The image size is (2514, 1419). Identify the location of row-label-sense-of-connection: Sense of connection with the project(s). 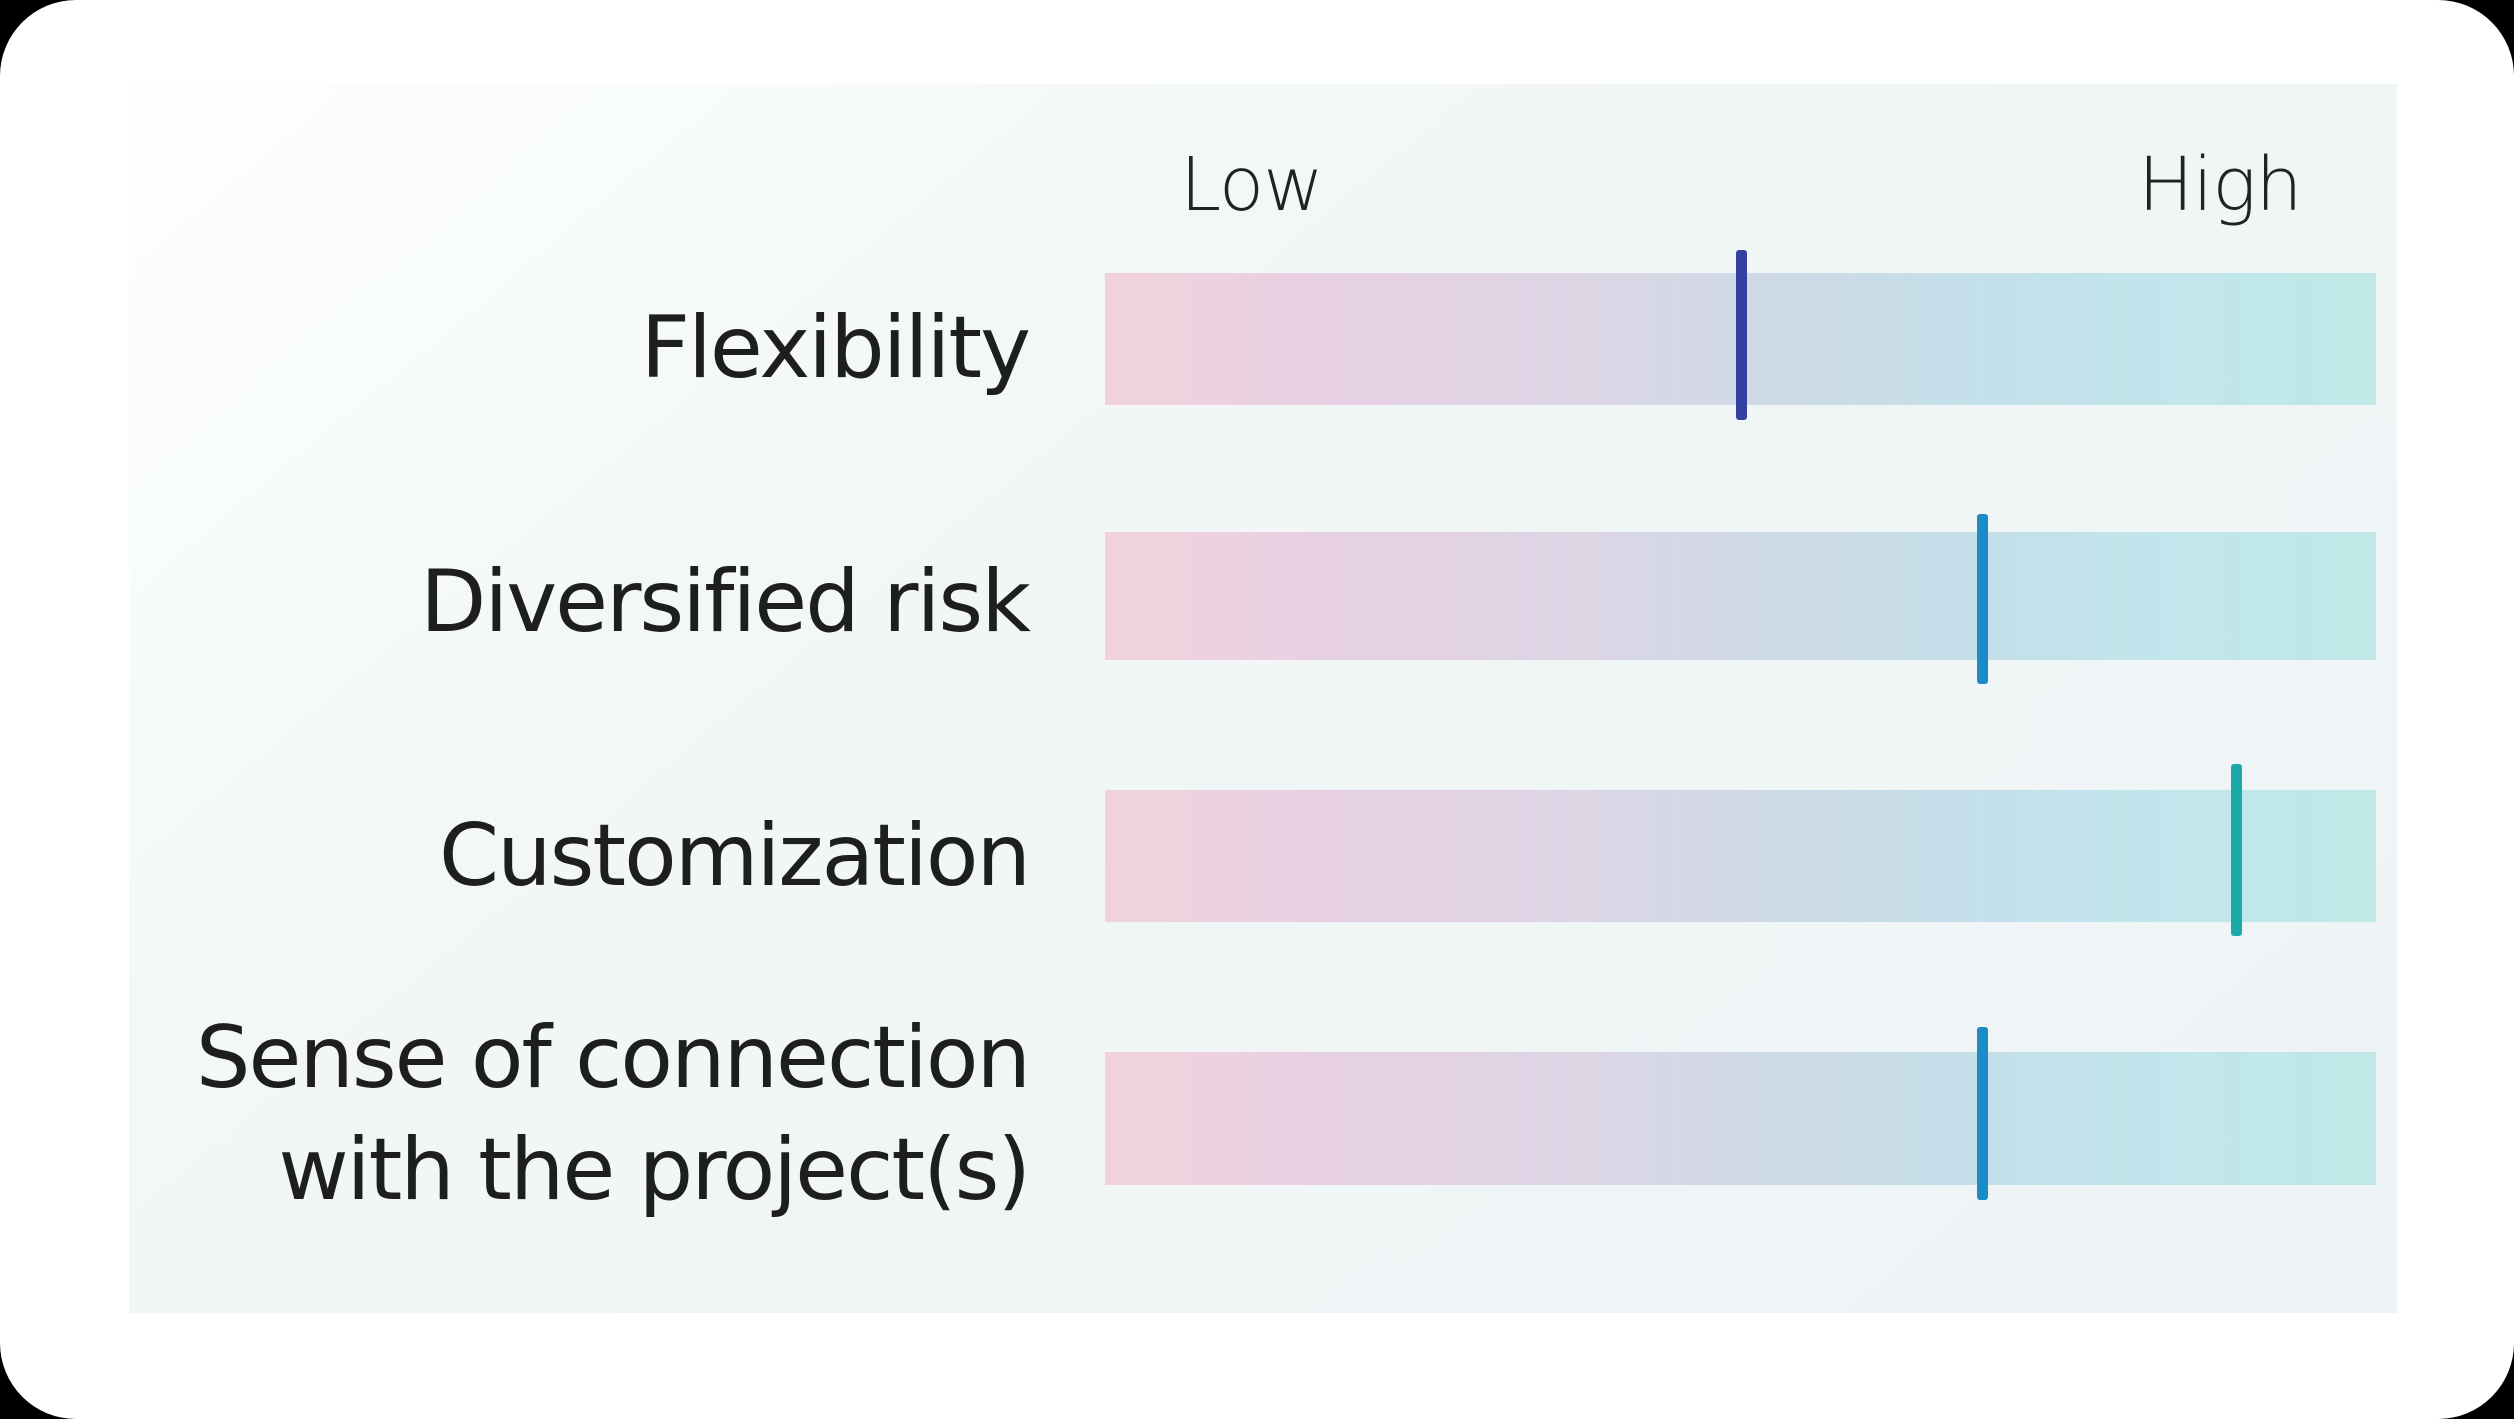
(613, 1114).